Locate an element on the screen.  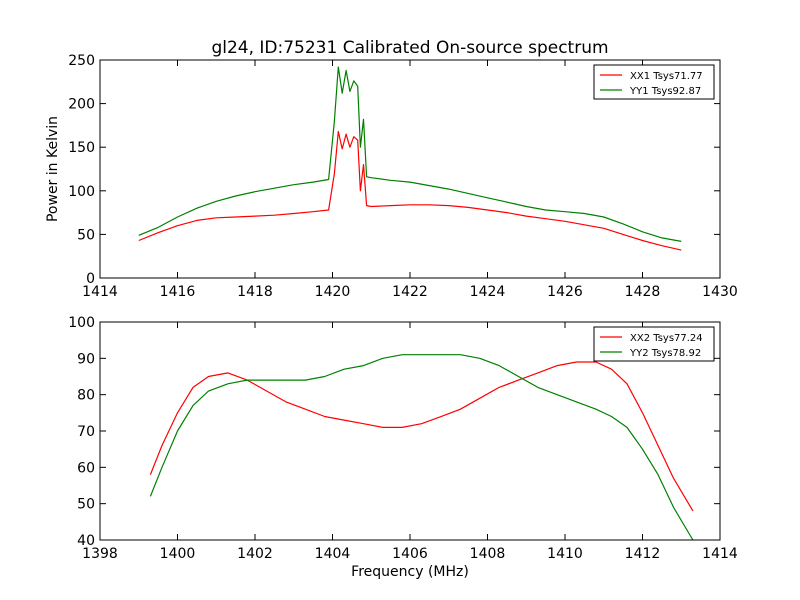
top-y-tick-label: 0 is located at coordinates (90, 279).